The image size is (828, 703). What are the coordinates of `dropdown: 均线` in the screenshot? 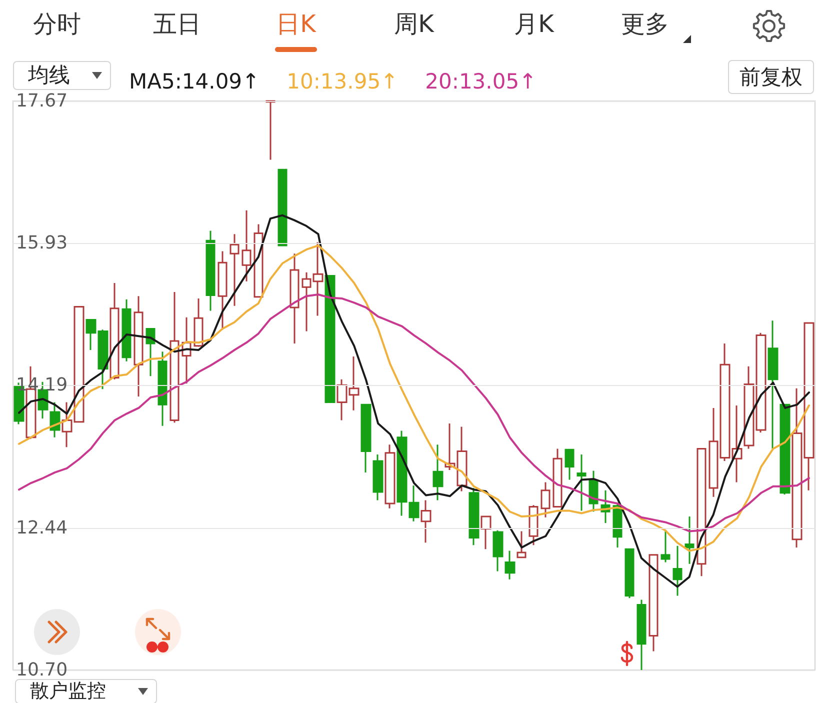 It's located at (62, 75).